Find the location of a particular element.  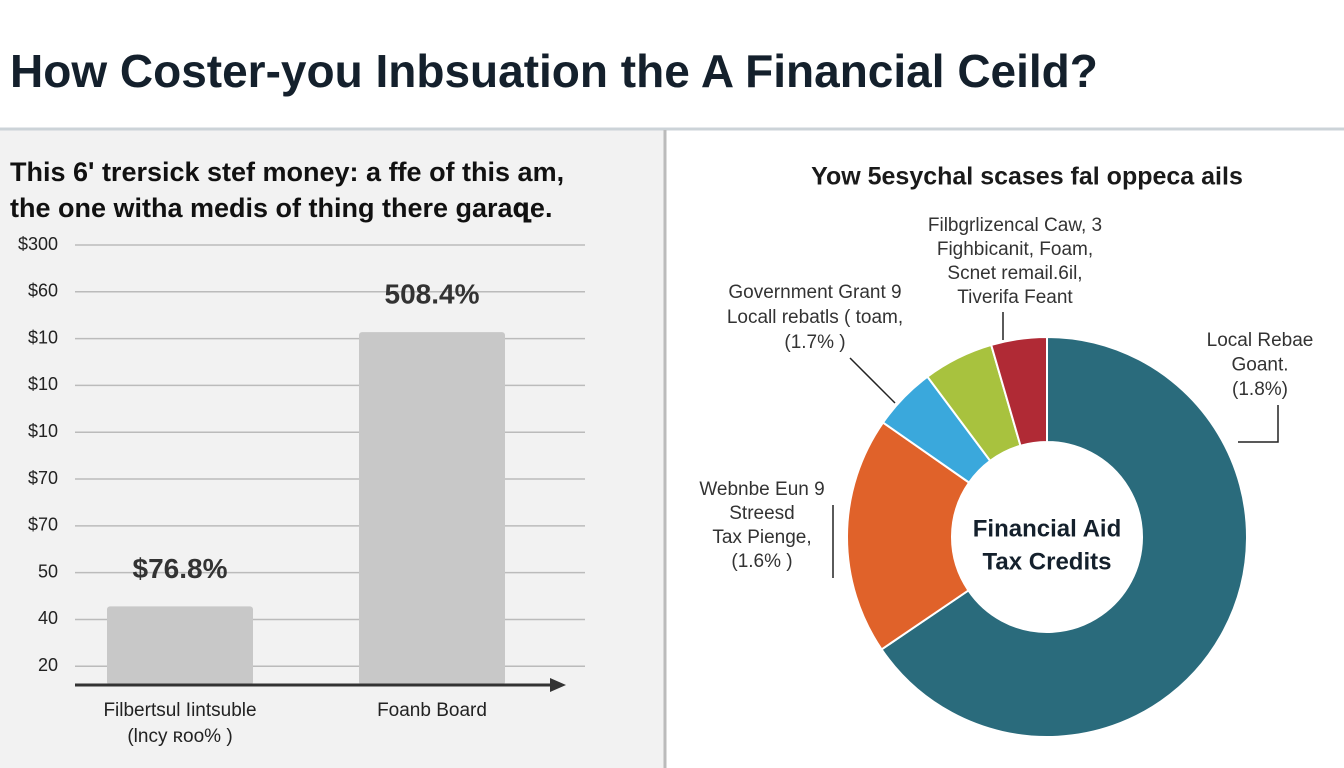

x-tick-sublabel: (Ɩncy ʀoo% ) is located at coordinates (179, 736).